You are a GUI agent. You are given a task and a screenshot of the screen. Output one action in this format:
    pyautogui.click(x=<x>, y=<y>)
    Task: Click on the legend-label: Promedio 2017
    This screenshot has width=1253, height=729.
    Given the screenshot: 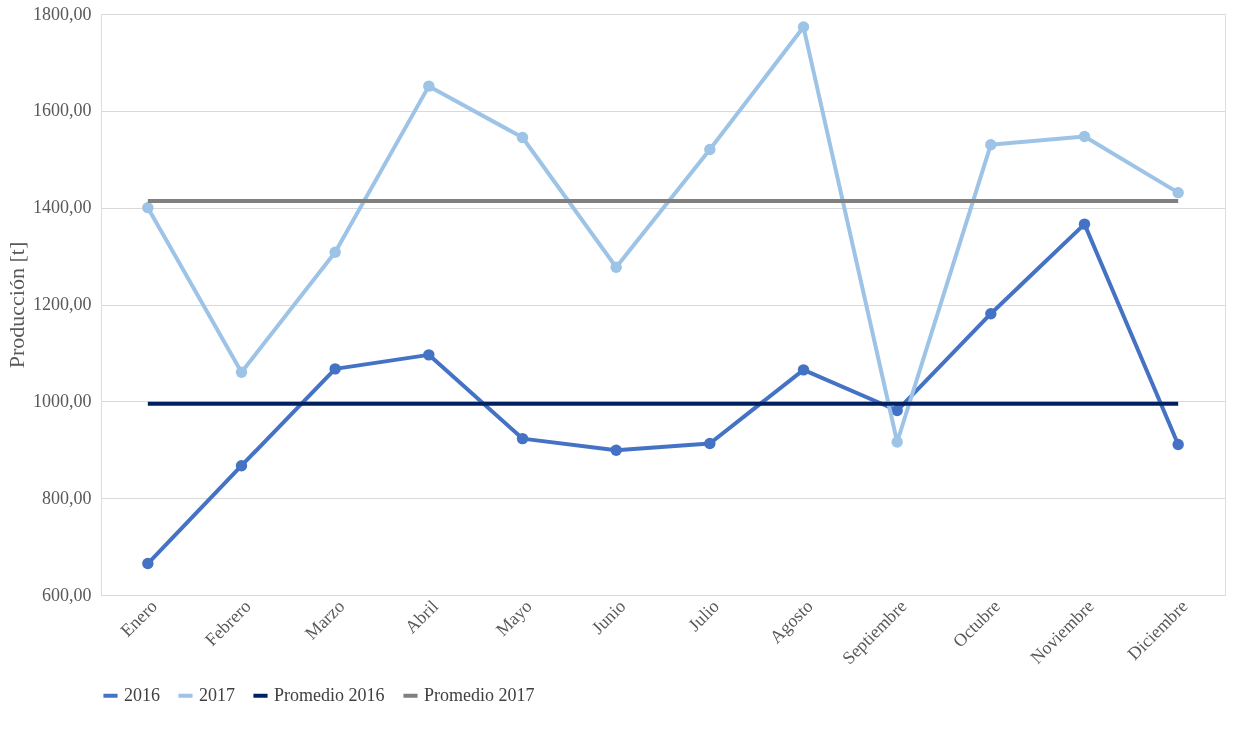 What is the action you would take?
    pyautogui.click(x=479, y=694)
    